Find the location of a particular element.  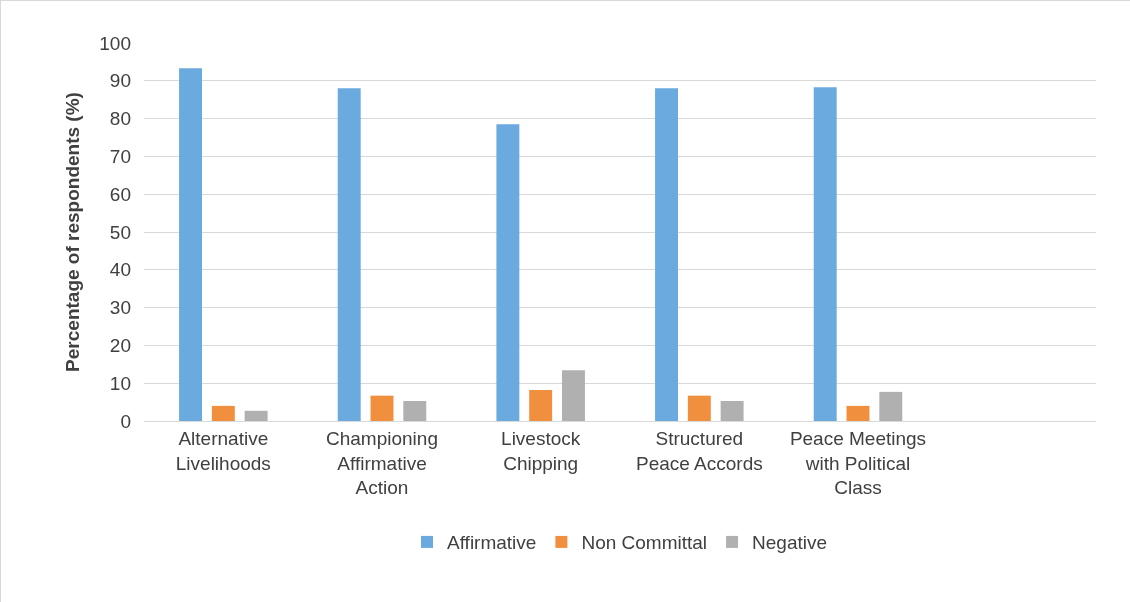

y-tick-label: 30 is located at coordinates (120, 308).